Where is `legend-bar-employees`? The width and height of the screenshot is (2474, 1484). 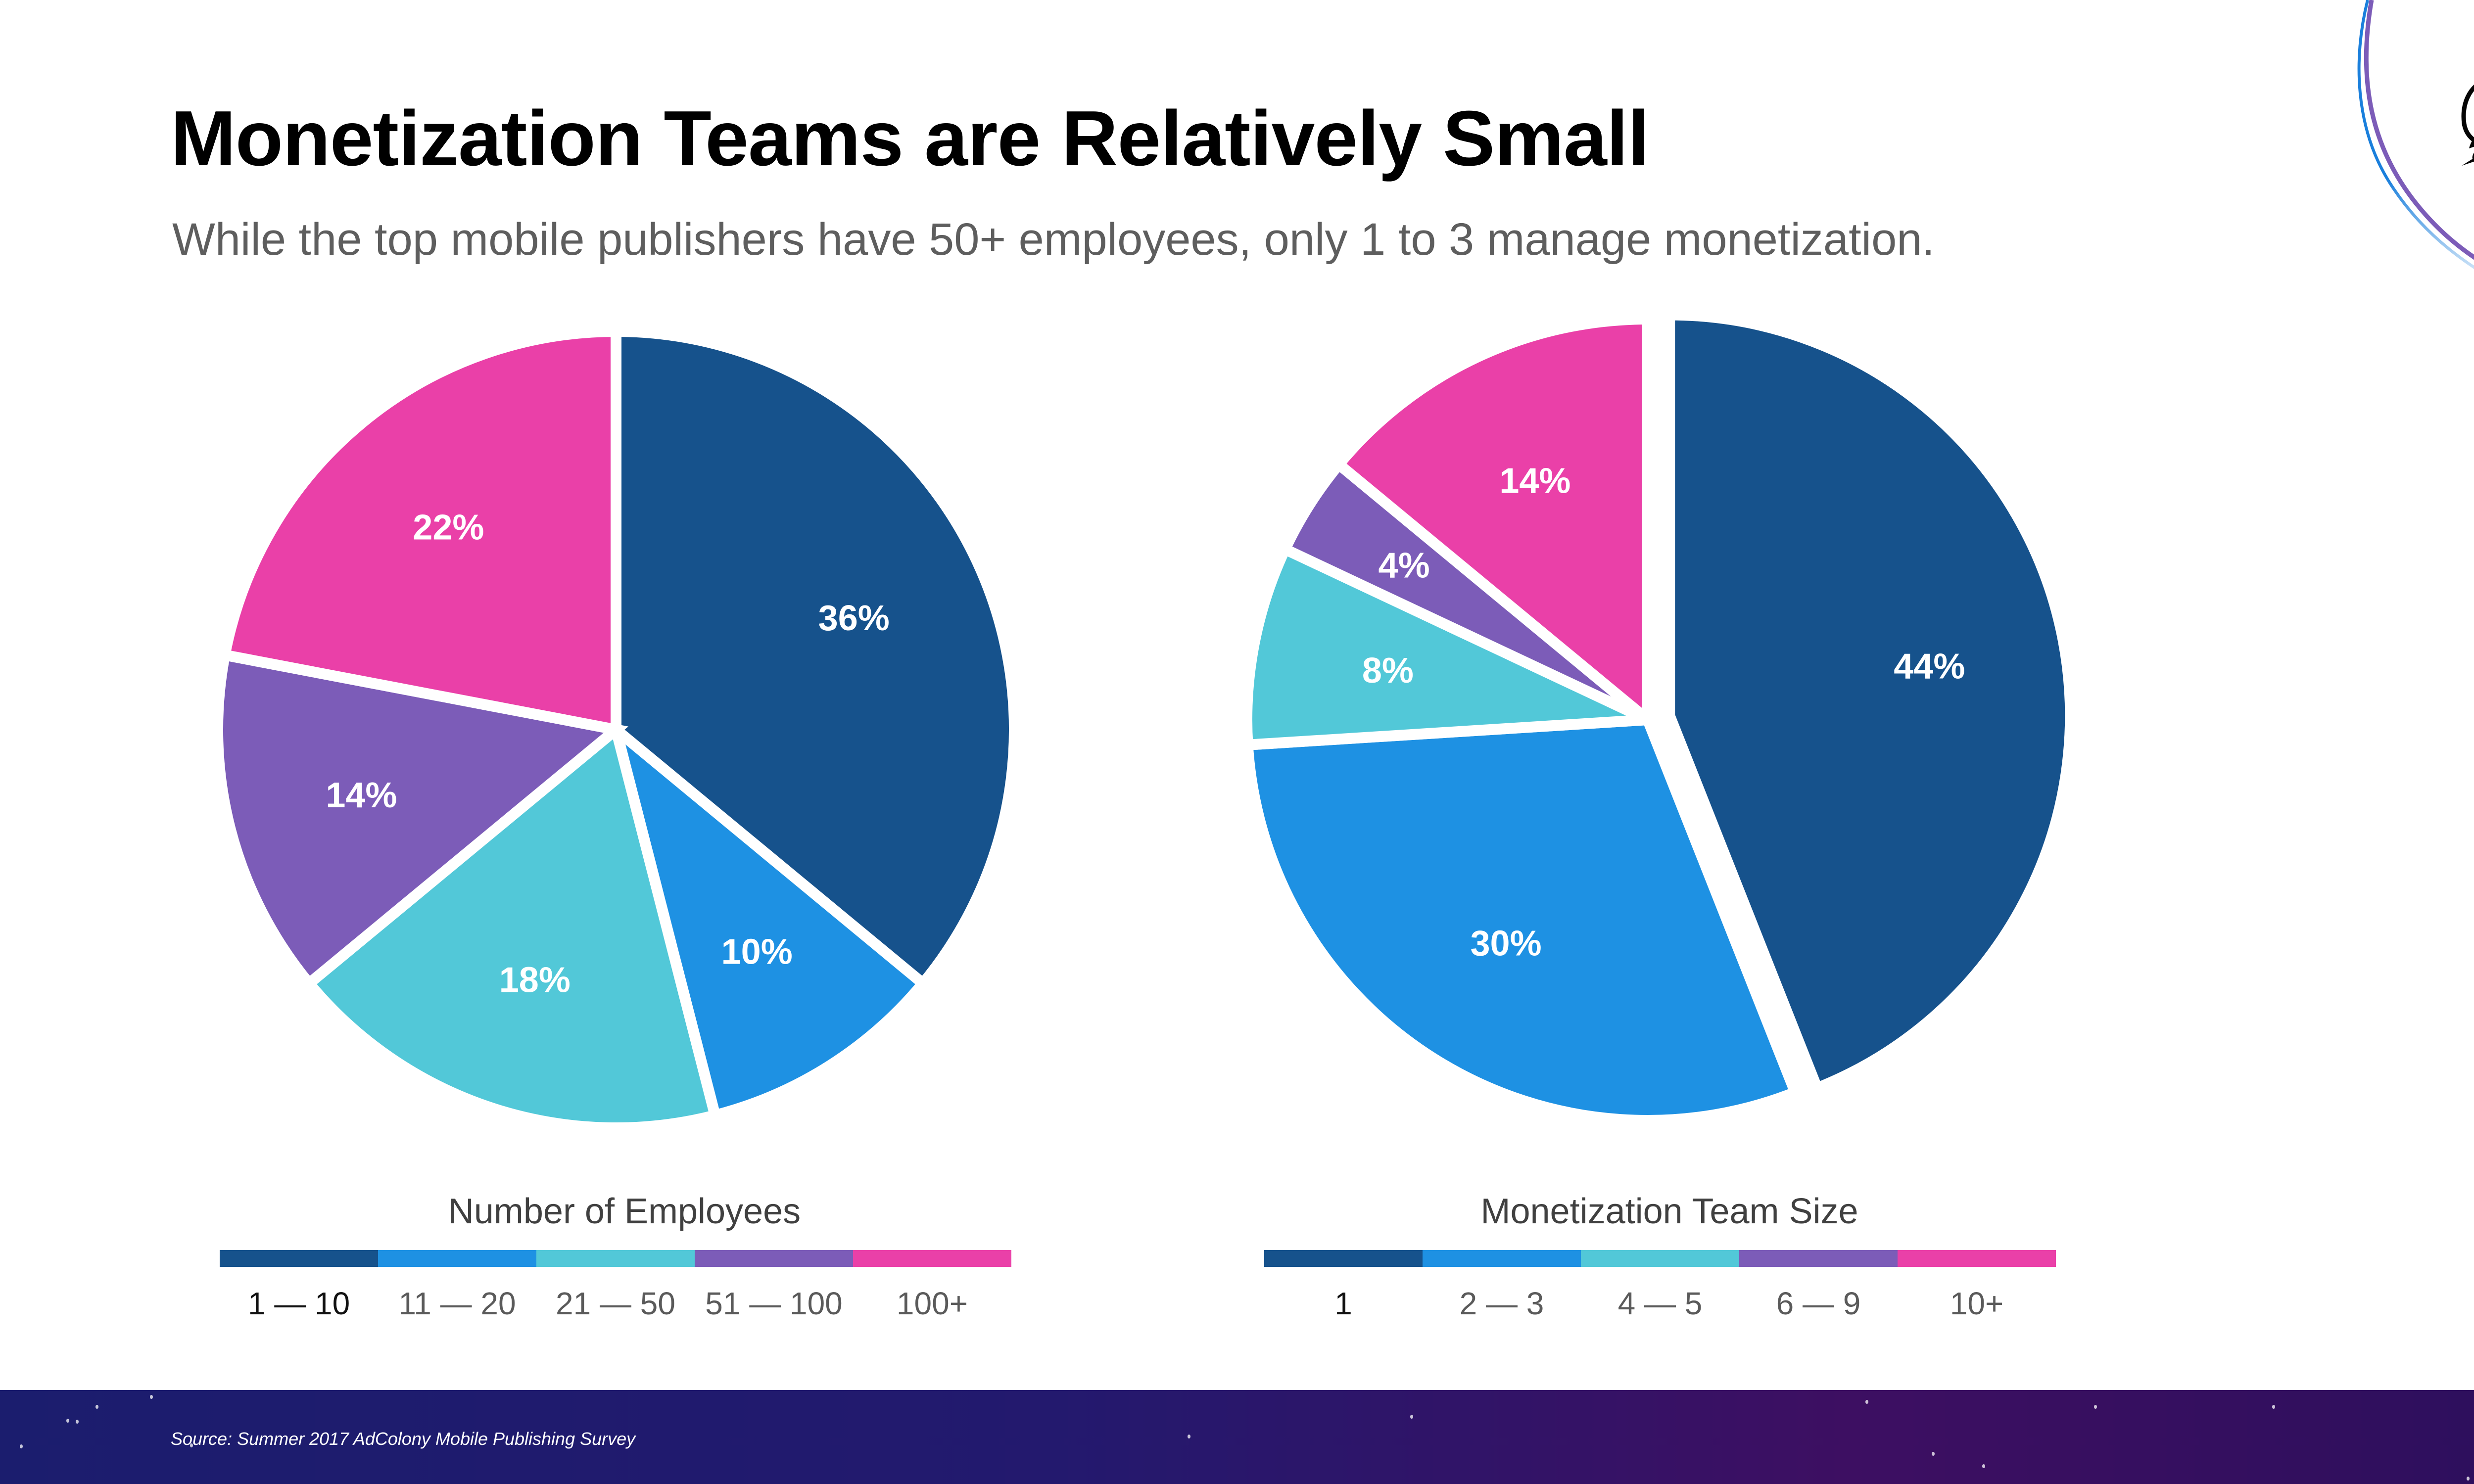 legend-bar-employees is located at coordinates (616, 1258).